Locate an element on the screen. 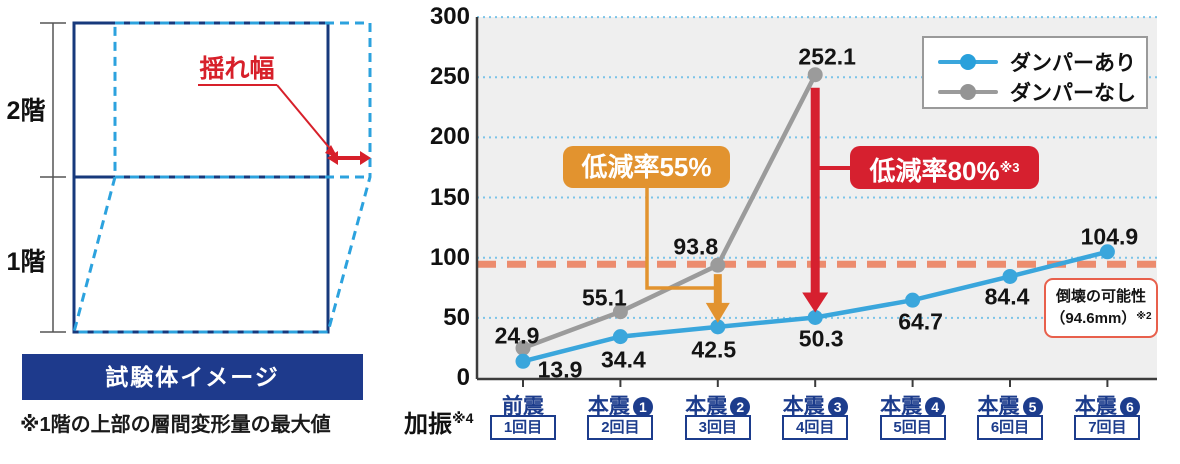 The width and height of the screenshot is (1180, 464). legend-line-gray-icon is located at coordinates (968, 92).